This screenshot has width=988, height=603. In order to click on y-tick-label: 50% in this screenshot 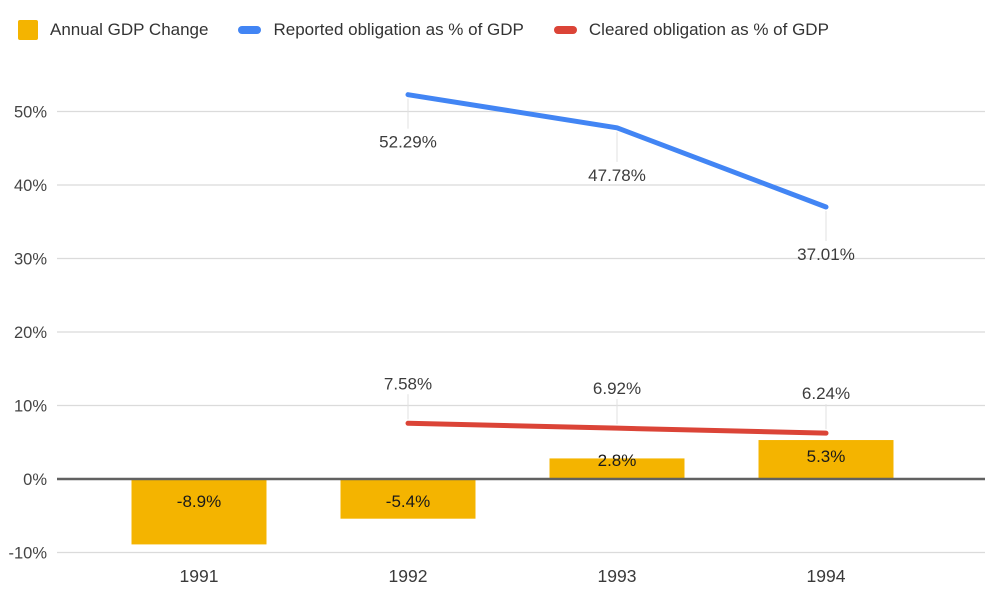, I will do `click(30, 113)`.